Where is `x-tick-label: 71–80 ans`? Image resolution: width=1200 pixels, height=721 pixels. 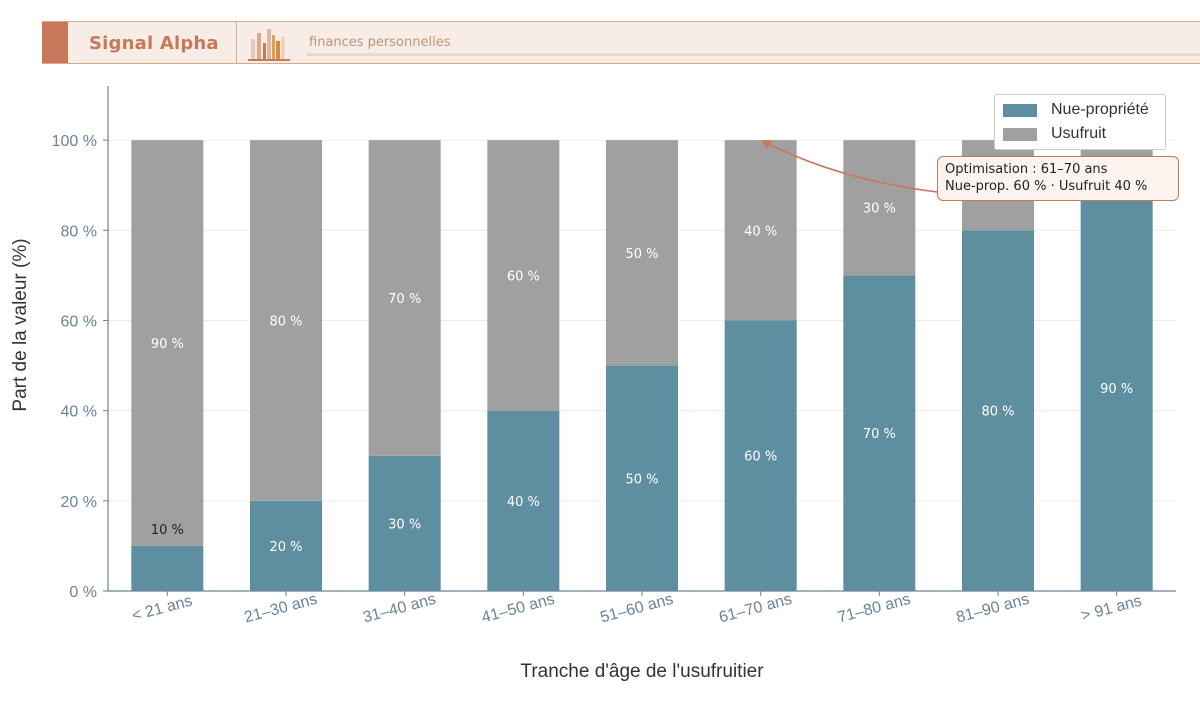
x-tick-label: 71–80 ans is located at coordinates (874, 609).